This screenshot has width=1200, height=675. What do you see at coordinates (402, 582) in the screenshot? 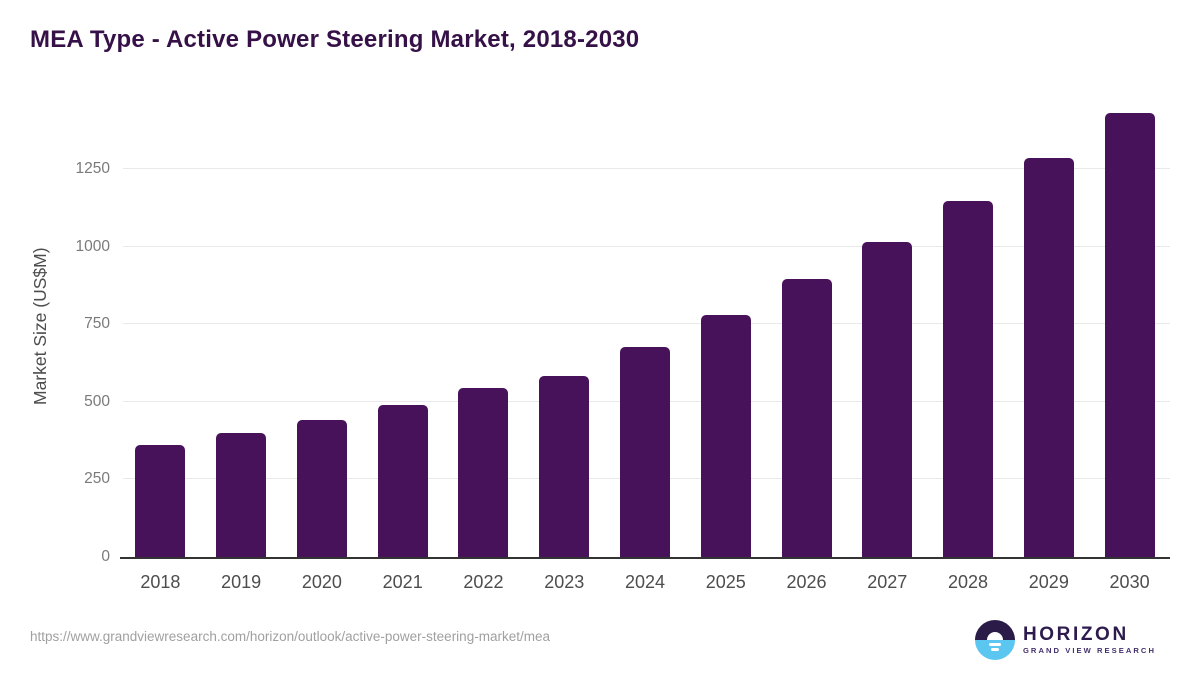
I see `x-tick-label: 2021` at bounding box center [402, 582].